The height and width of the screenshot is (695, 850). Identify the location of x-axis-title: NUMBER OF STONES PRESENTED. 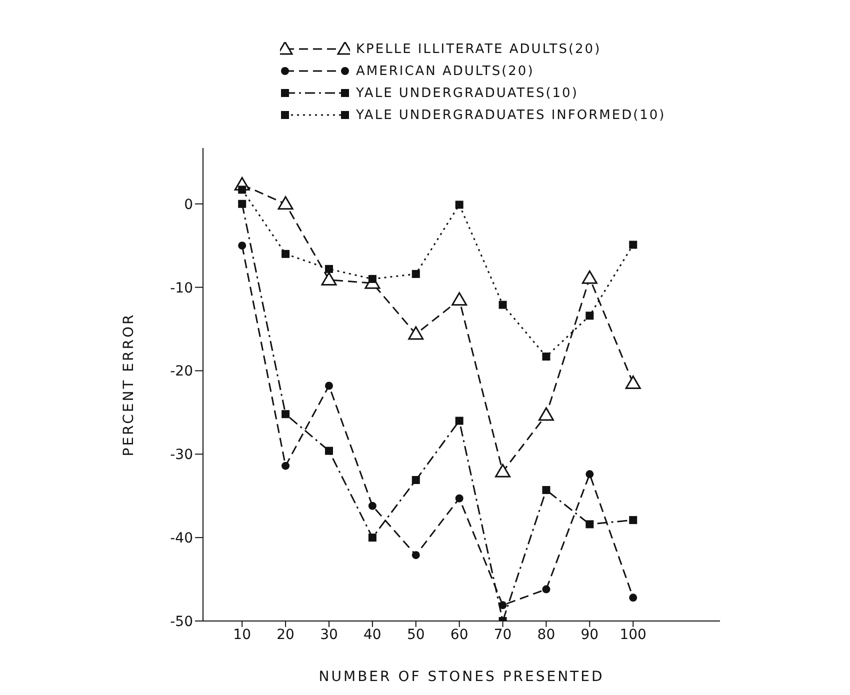
(461, 677).